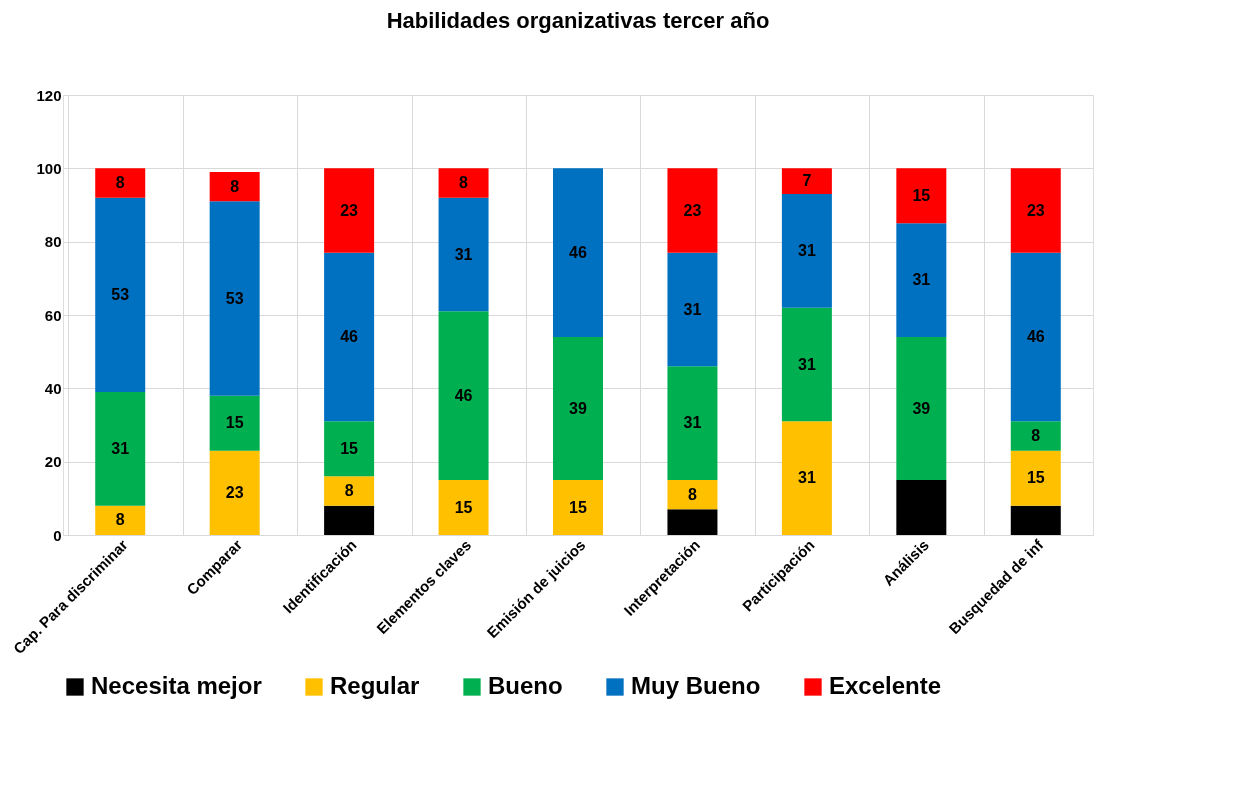  What do you see at coordinates (53, 388) in the screenshot?
I see `y-tick-label: 40` at bounding box center [53, 388].